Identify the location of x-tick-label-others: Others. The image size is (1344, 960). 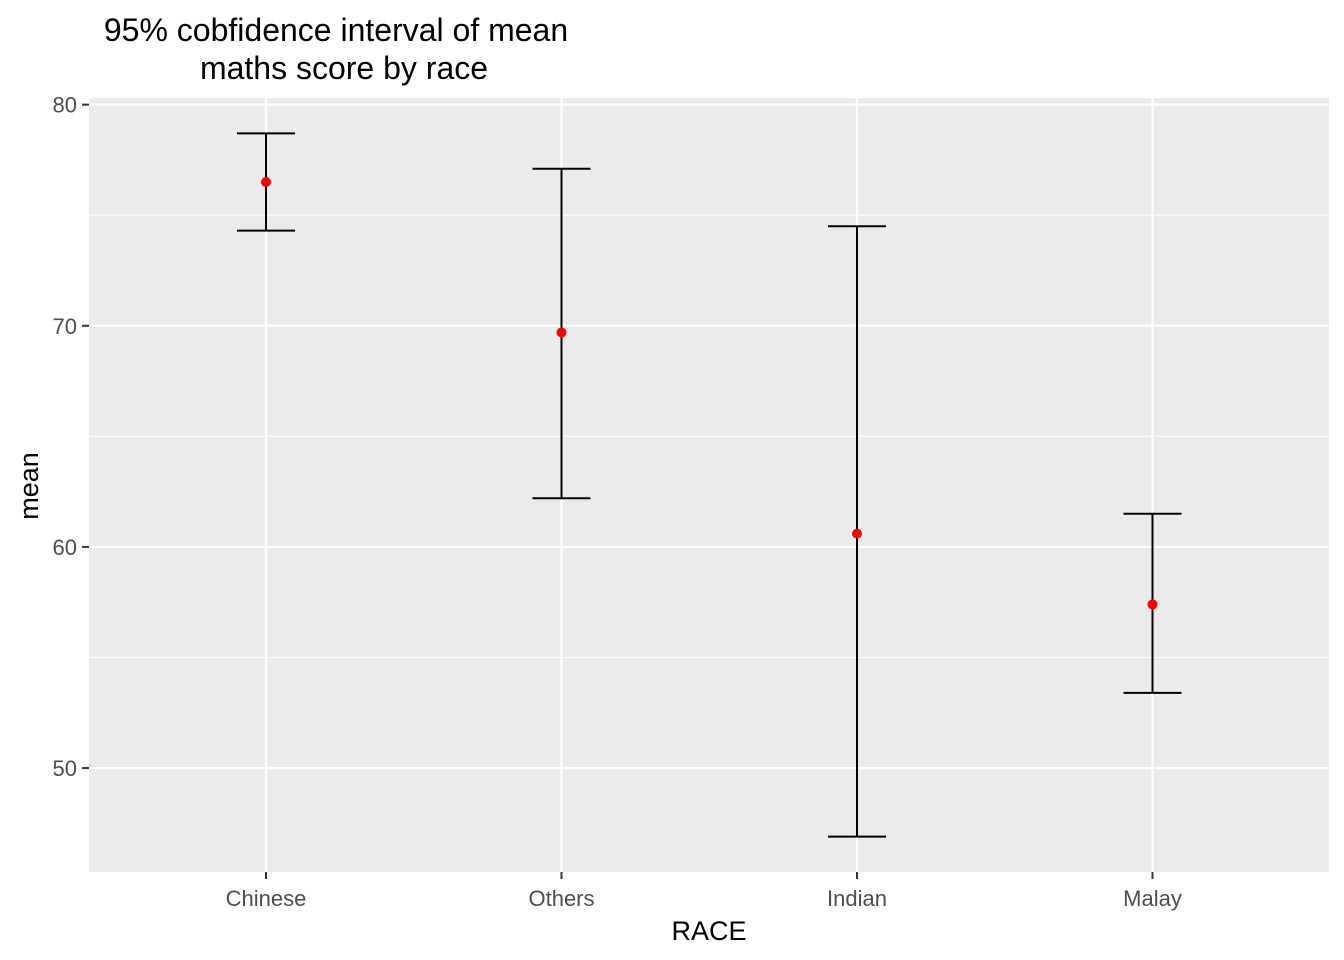
(561, 898).